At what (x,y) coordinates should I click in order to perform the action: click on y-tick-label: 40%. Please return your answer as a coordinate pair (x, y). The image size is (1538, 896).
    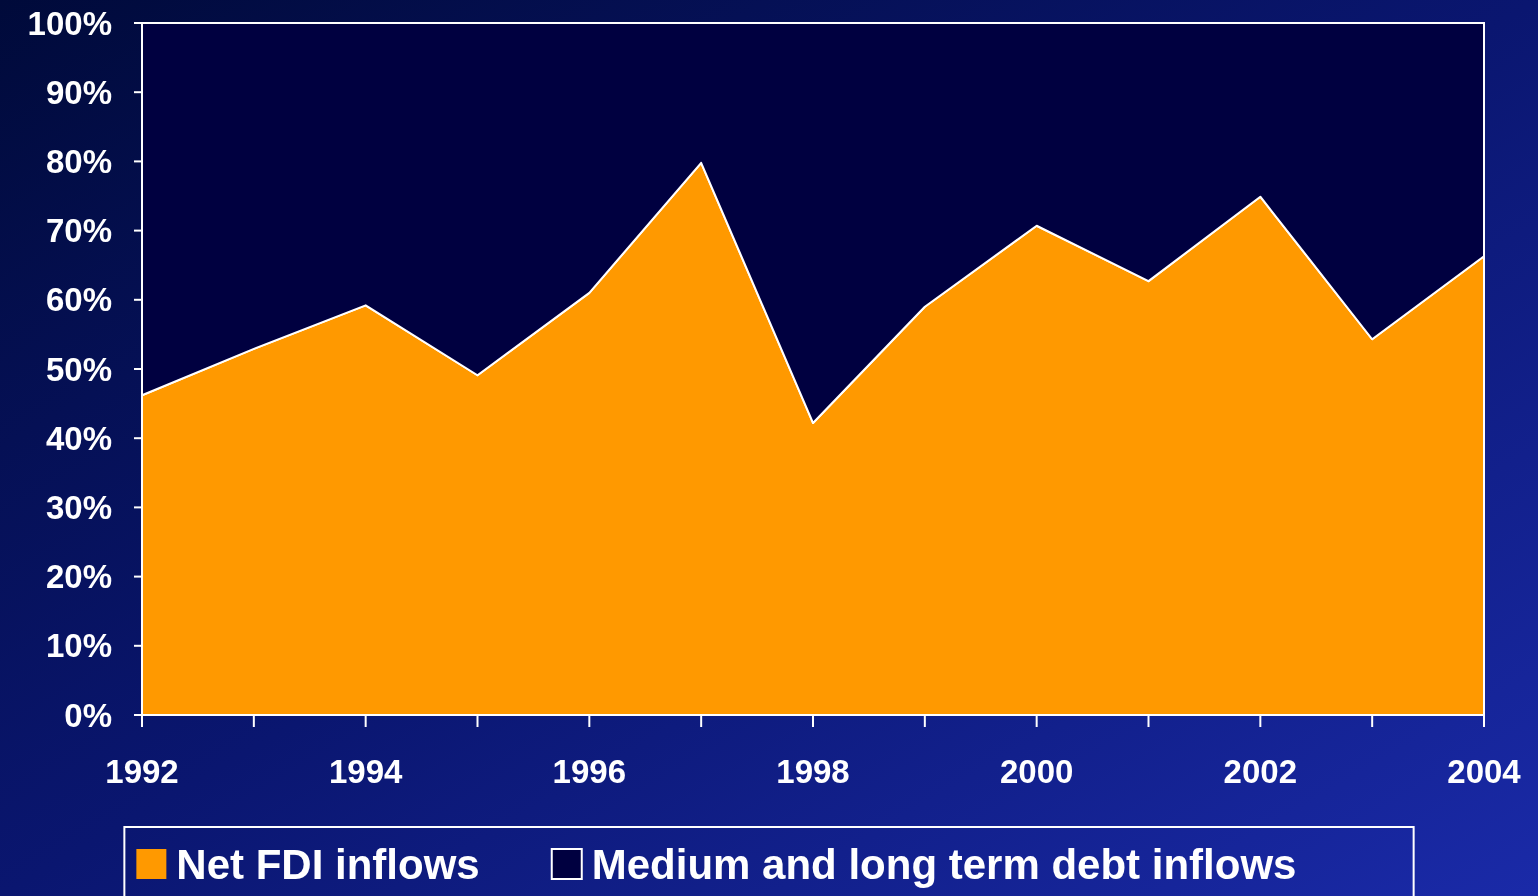
    Looking at the image, I should click on (78, 438).